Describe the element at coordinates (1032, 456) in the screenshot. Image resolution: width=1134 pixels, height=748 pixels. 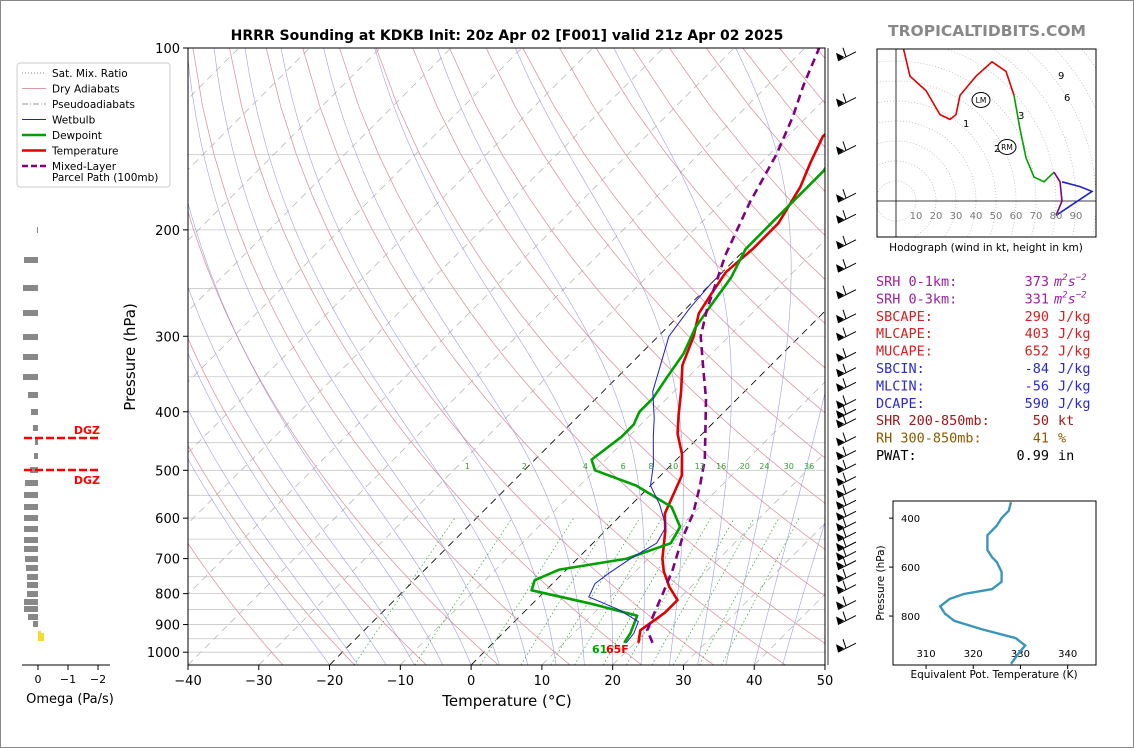
I see `index-value: 0.99` at that location.